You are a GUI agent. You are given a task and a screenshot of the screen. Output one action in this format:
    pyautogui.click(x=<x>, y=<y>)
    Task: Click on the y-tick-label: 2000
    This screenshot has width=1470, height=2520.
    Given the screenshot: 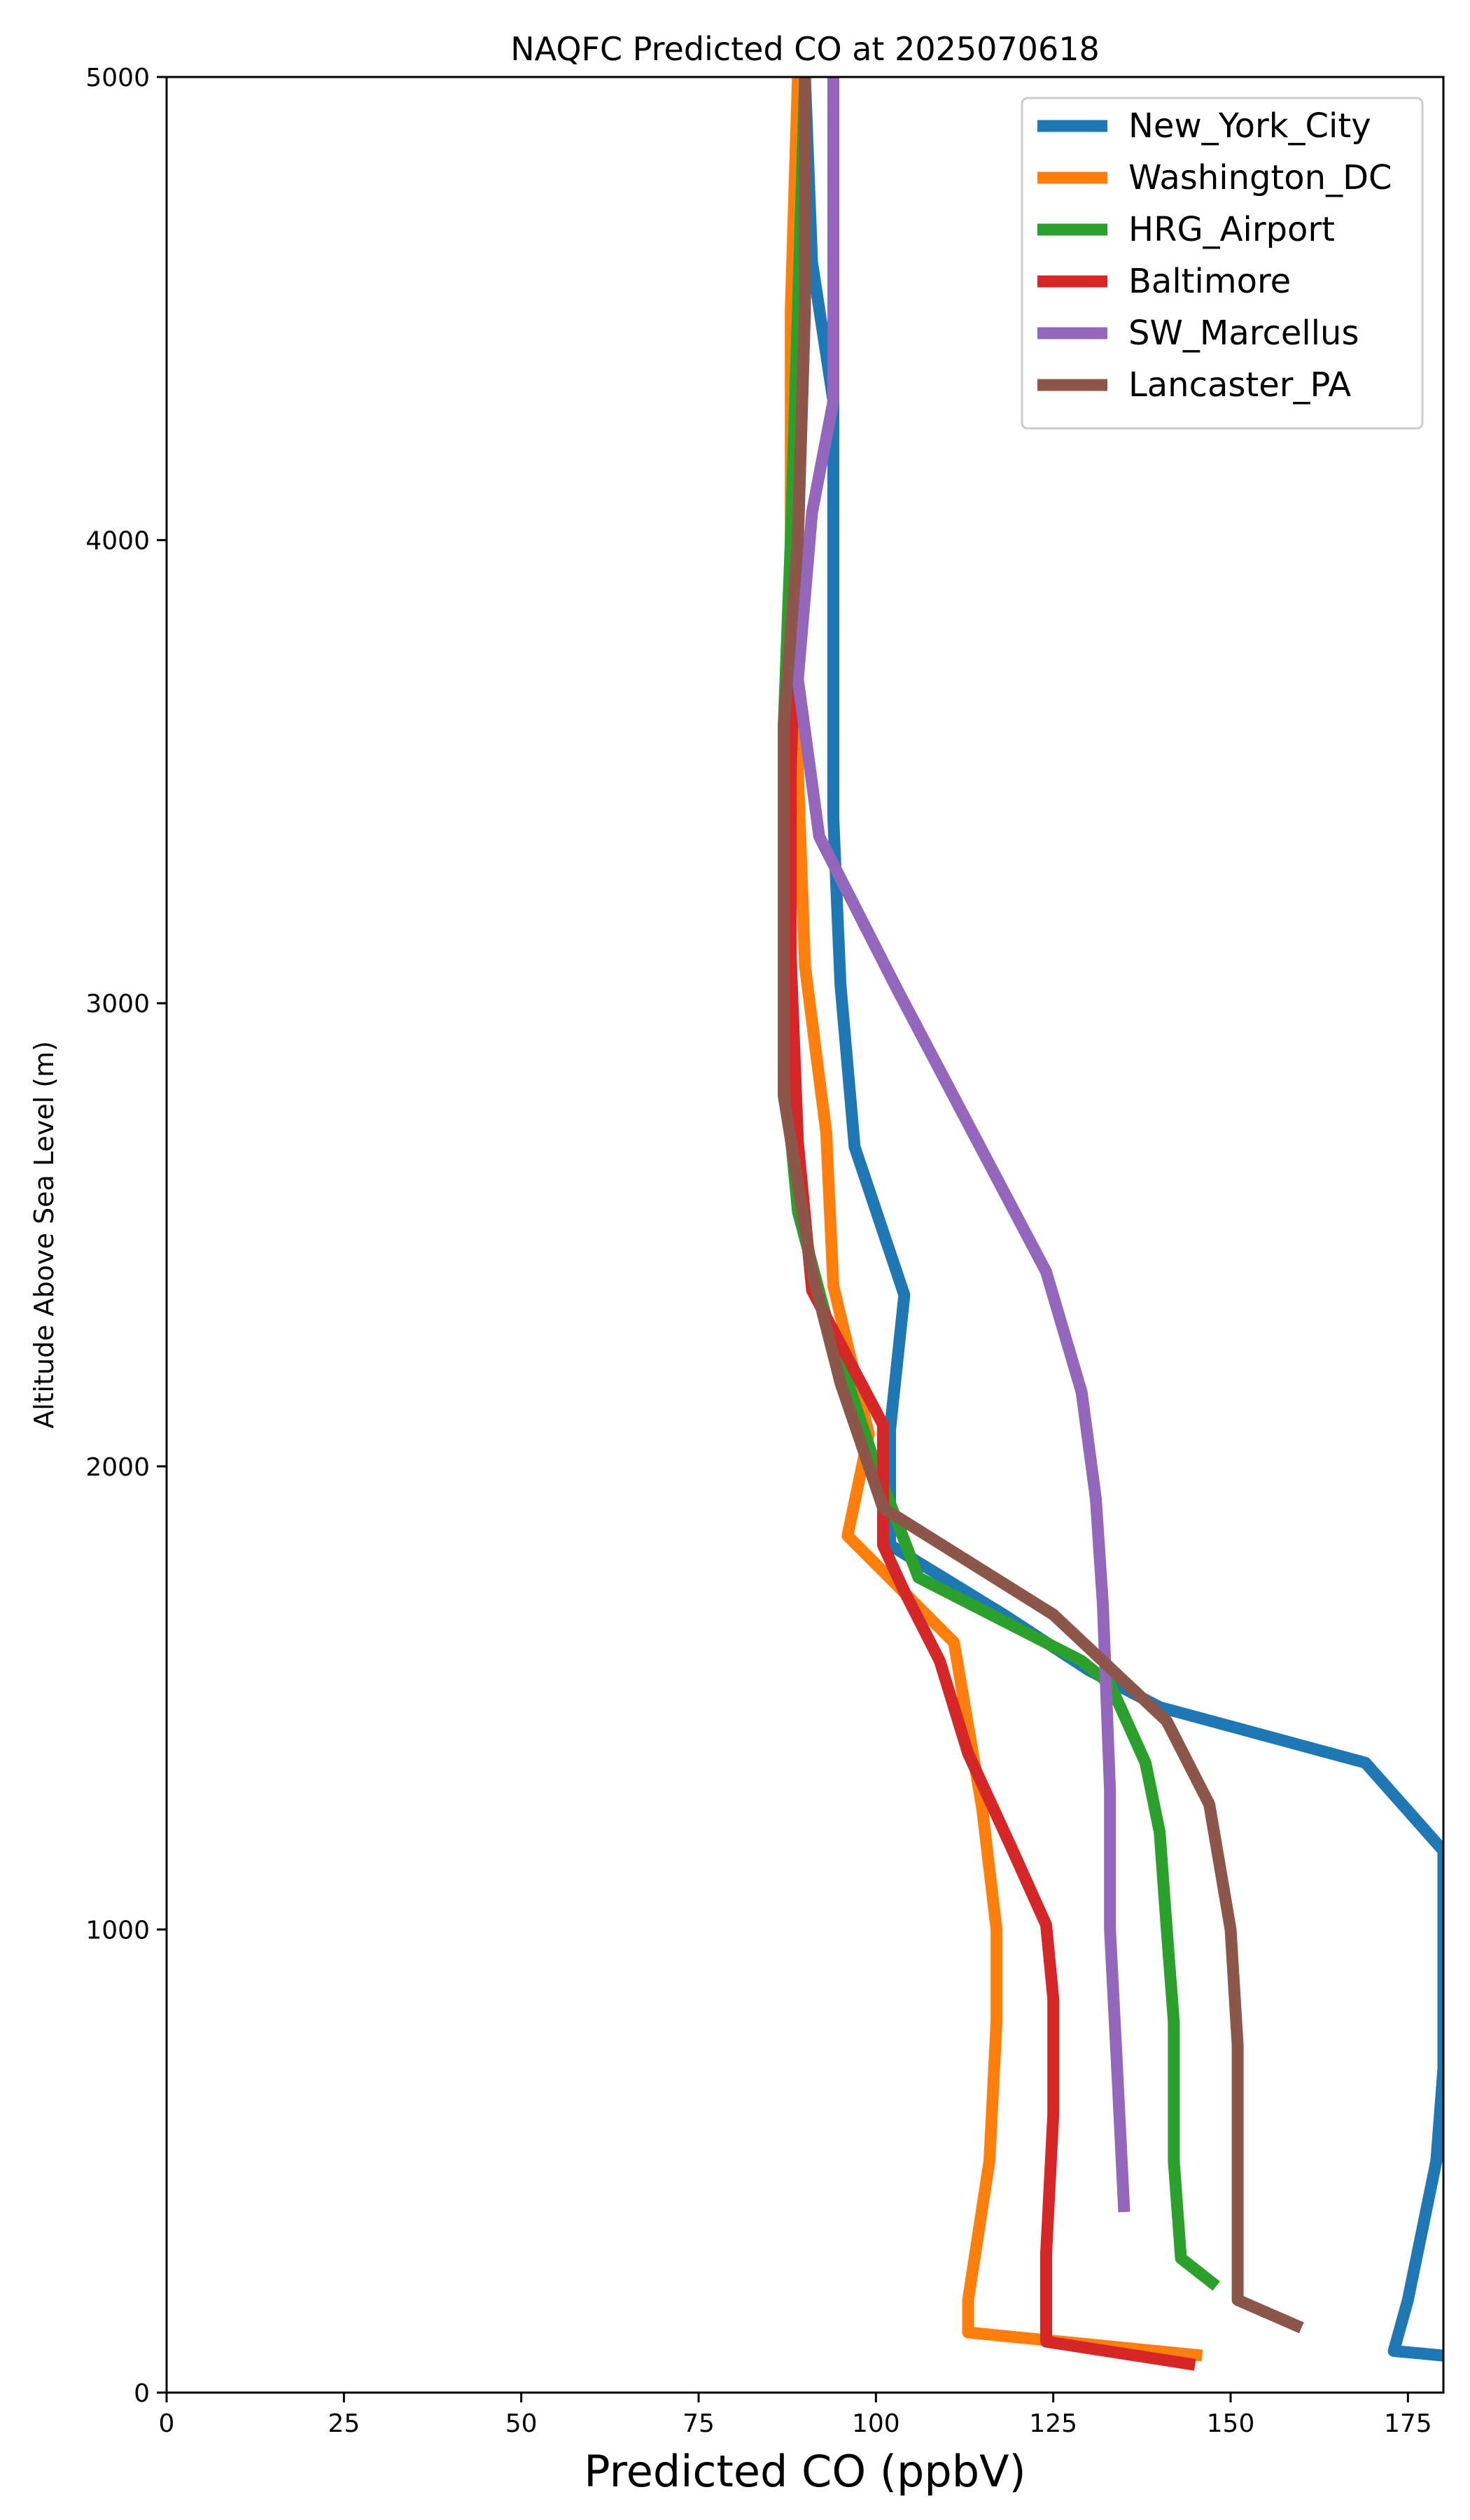 What is the action you would take?
    pyautogui.click(x=117, y=1467)
    